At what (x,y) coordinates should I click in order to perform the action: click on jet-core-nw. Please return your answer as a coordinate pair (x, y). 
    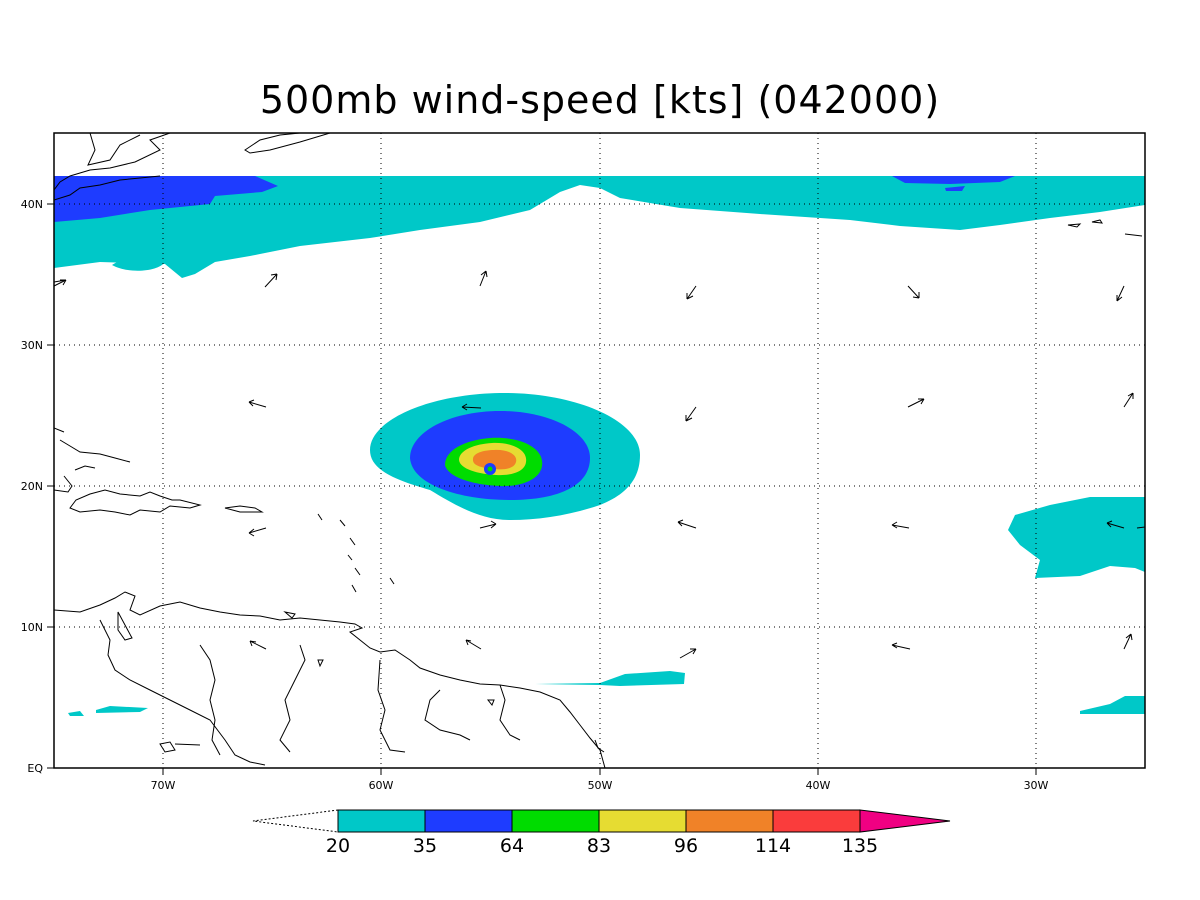
    Looking at the image, I should click on (166, 199).